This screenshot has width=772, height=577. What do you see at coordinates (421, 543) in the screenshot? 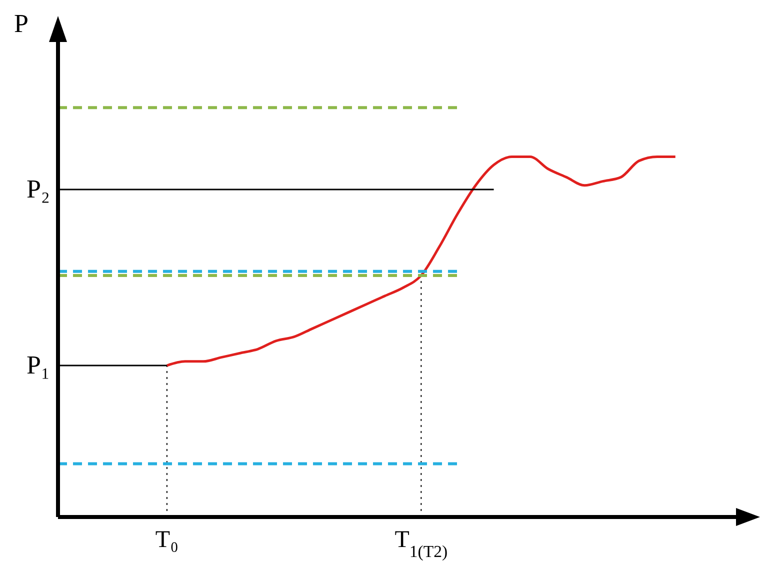
I see `x-tick-label: T$_{1(T2)}$` at bounding box center [421, 543].